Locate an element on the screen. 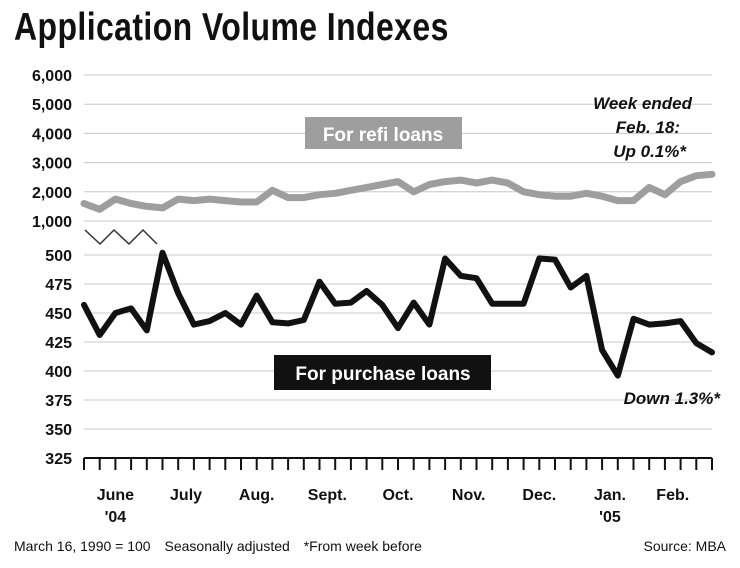 The image size is (740, 568). x-month-label: Nov. is located at coordinates (468, 495).